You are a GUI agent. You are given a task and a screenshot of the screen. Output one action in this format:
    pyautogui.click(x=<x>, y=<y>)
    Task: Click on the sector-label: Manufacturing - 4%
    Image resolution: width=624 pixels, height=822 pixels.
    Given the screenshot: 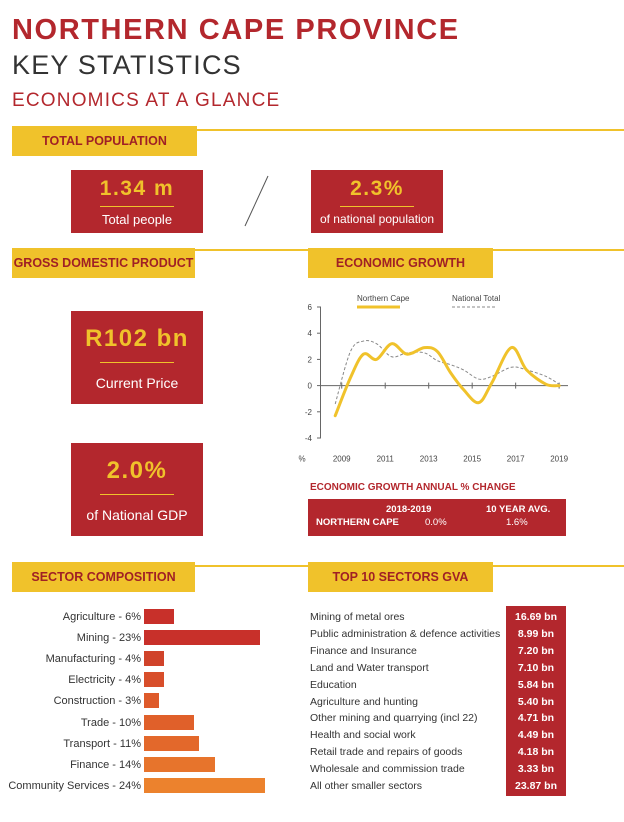 What is the action you would take?
    pyautogui.click(x=93, y=659)
    